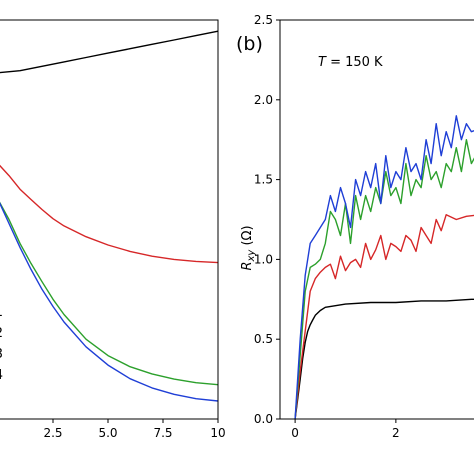  Describe the element at coordinates (350, 62) in the screenshot. I see `panel-b-annotation: T = 150 K` at that location.